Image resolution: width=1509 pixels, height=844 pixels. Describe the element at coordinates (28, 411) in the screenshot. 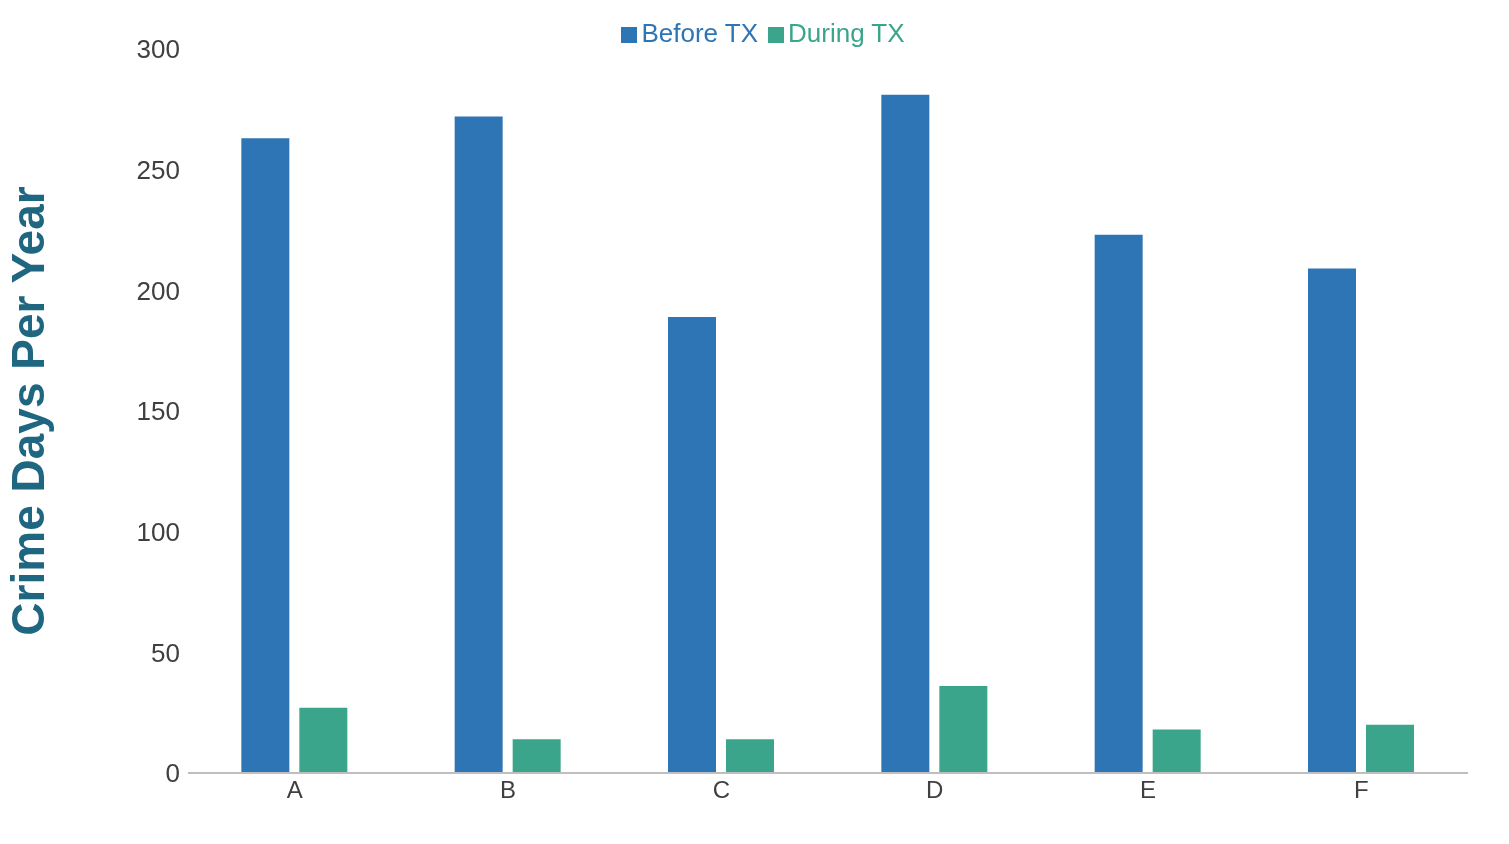

I see `y-axis-title: Crime Days Per Year` at that location.